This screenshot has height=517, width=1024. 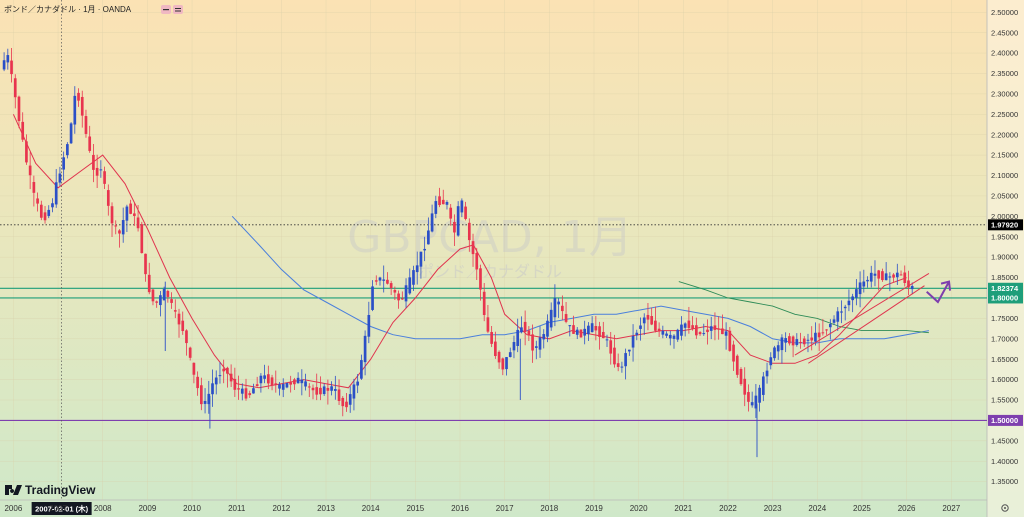 I want to click on forecast-arrow, so click(x=938, y=292).